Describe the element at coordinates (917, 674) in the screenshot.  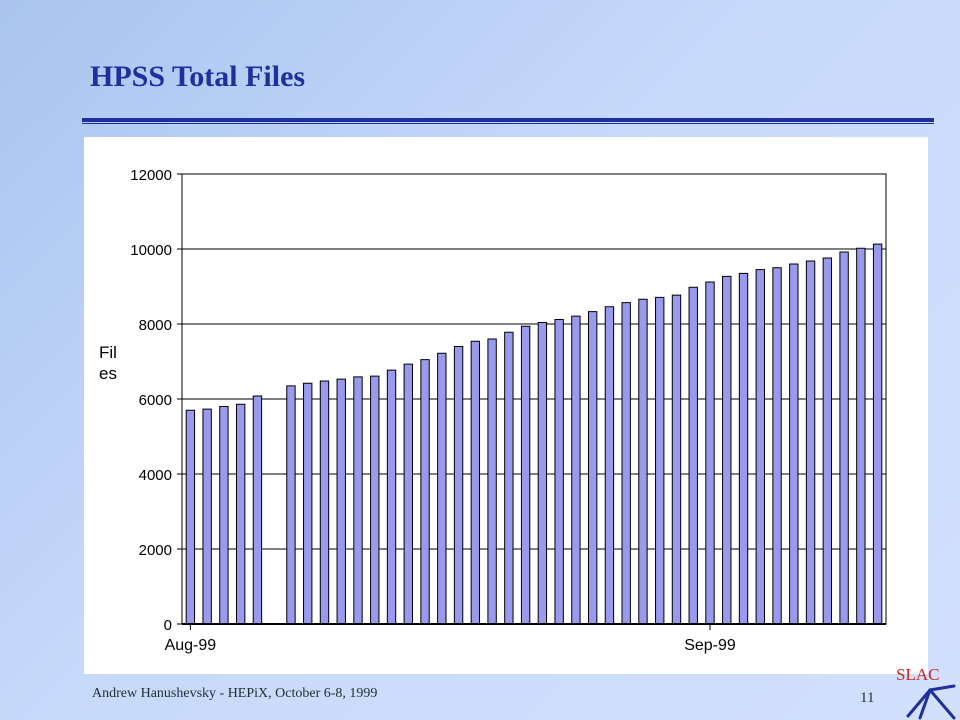
I see `svg-text: SLAC` at that location.